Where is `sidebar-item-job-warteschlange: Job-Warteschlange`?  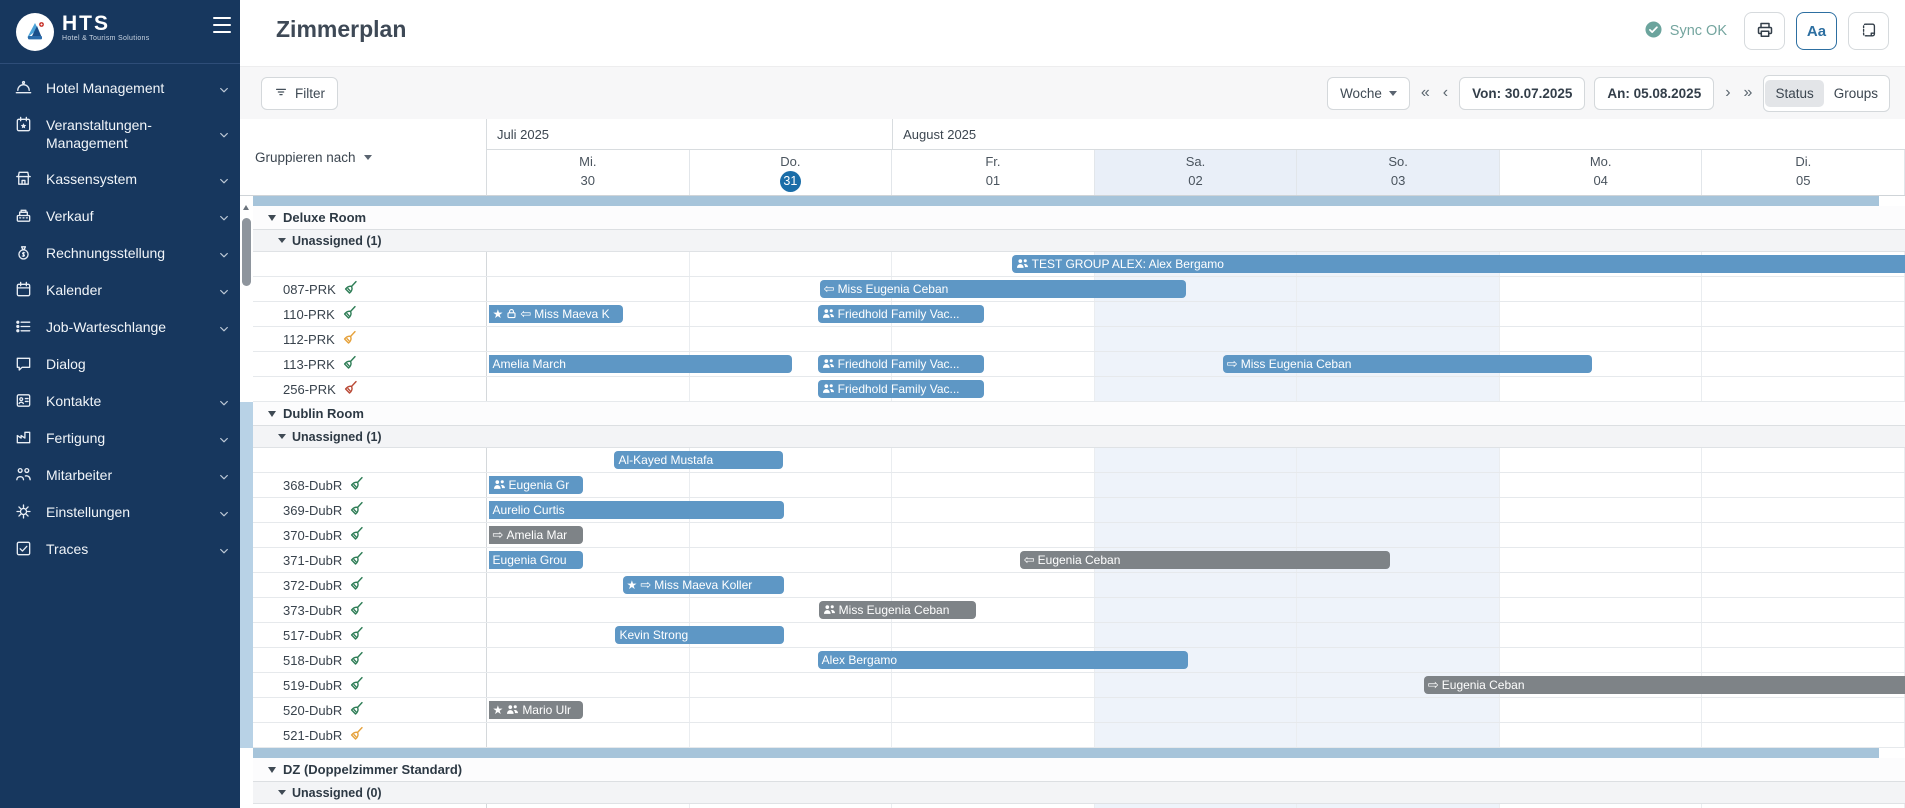
sidebar-item-job-warteschlange: Job-Warteschlange is located at coordinates (120, 327).